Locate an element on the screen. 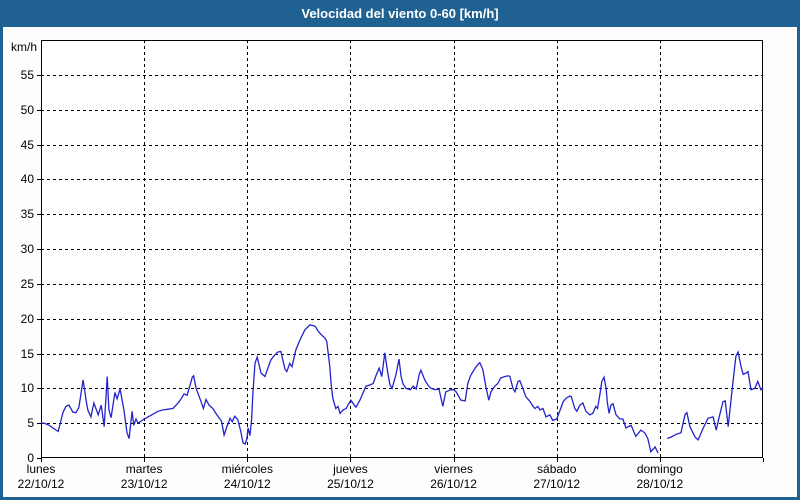  y-tick-label: 30 is located at coordinates (27, 249).